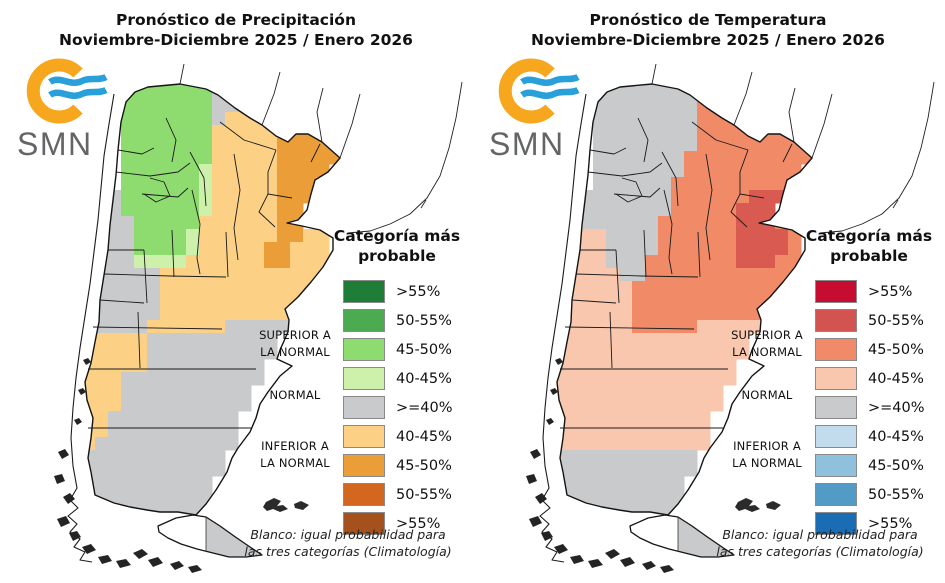 The height and width of the screenshot is (583, 945). I want to click on smn-logo-text: SMN, so click(527, 144).